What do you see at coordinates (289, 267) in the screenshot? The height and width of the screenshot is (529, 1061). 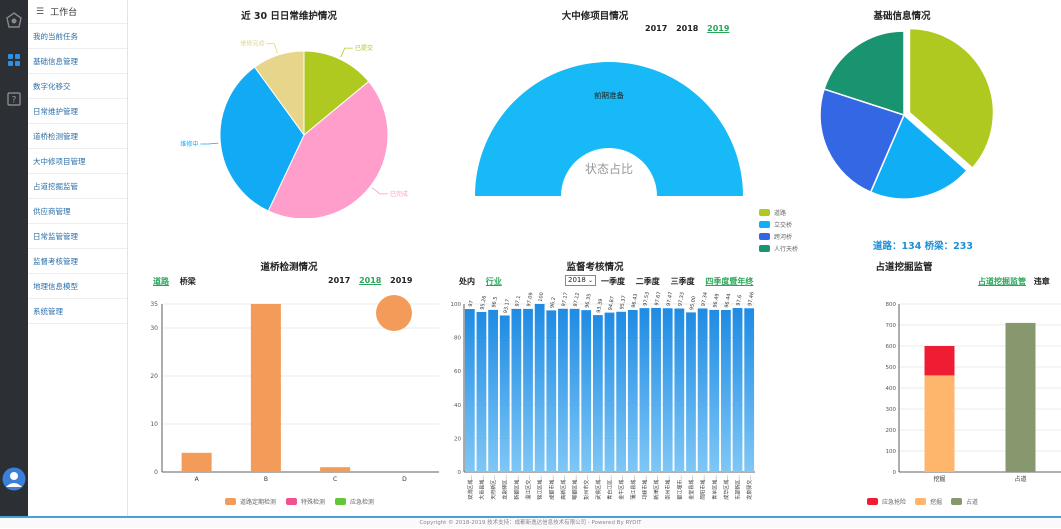 I see `inspect-chart-title: 道桥检测情况` at bounding box center [289, 267].